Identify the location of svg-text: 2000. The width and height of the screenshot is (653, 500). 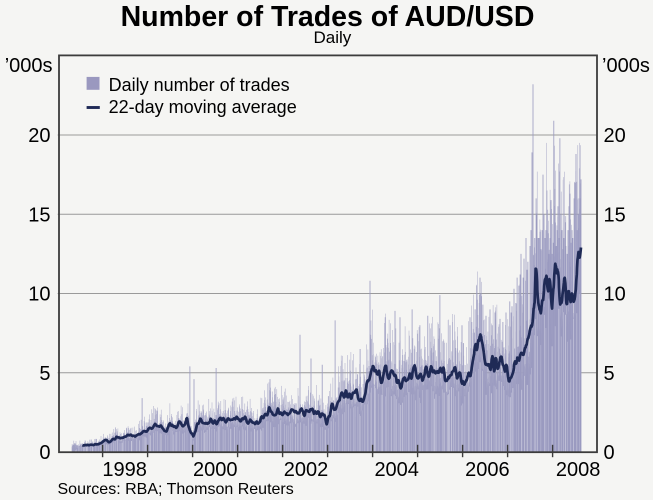
(215, 470).